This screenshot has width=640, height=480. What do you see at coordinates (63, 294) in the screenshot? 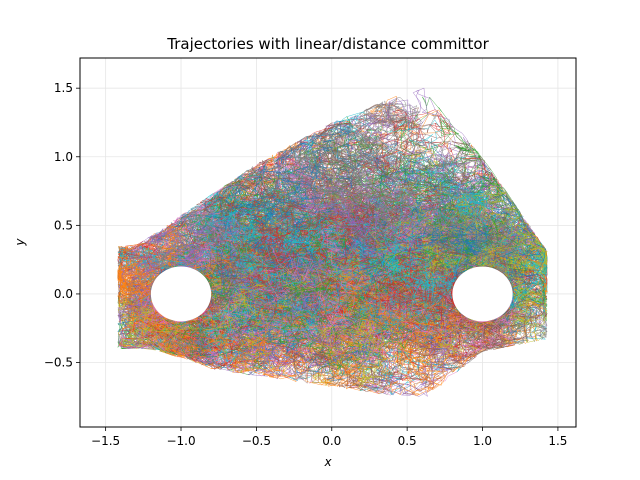
I see `y-tick-label: 0.0` at bounding box center [63, 294].